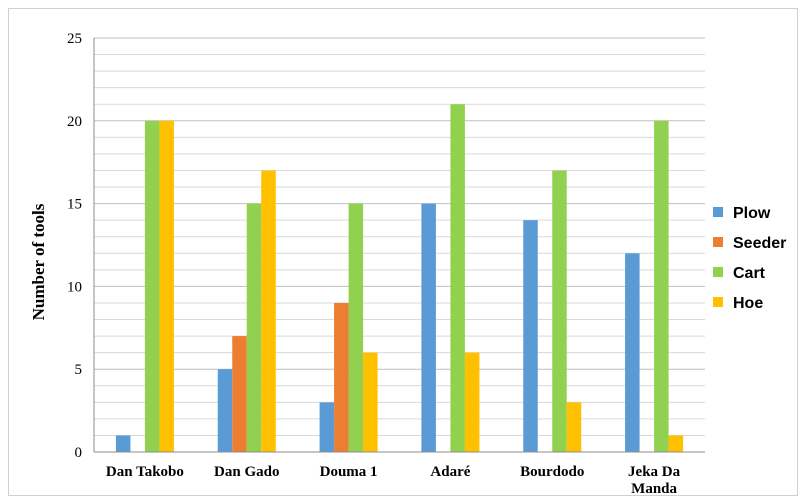  Describe the element at coordinates (79, 370) in the screenshot. I see `y-tick-label: 5` at that location.